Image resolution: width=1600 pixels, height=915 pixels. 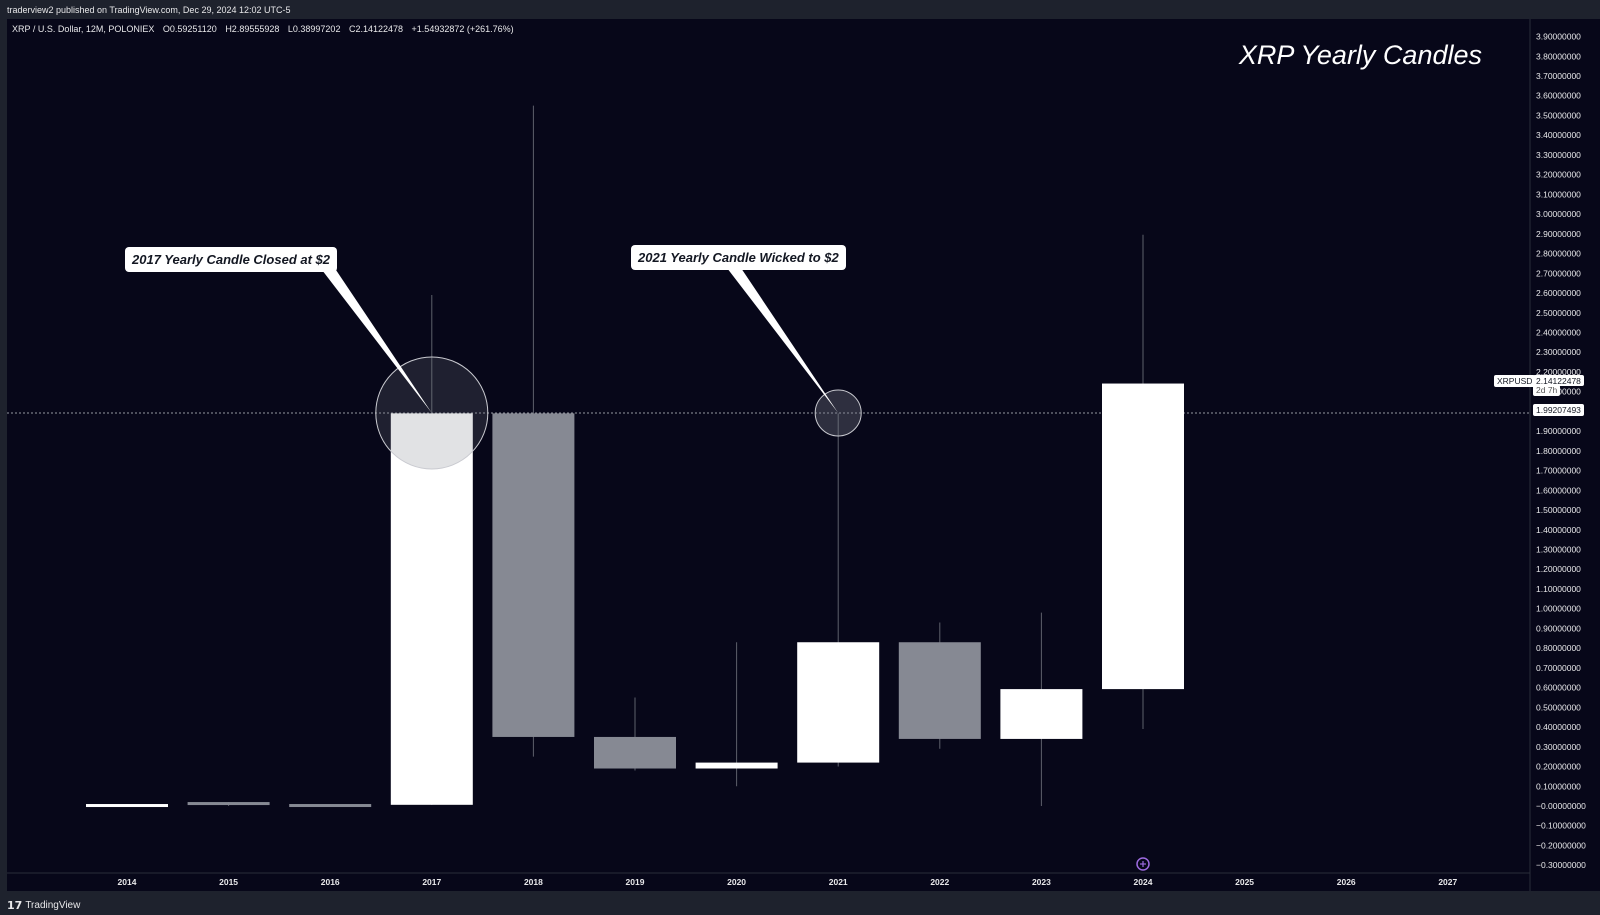 What do you see at coordinates (1041, 882) in the screenshot?
I see `x-tick-label: 2023` at bounding box center [1041, 882].